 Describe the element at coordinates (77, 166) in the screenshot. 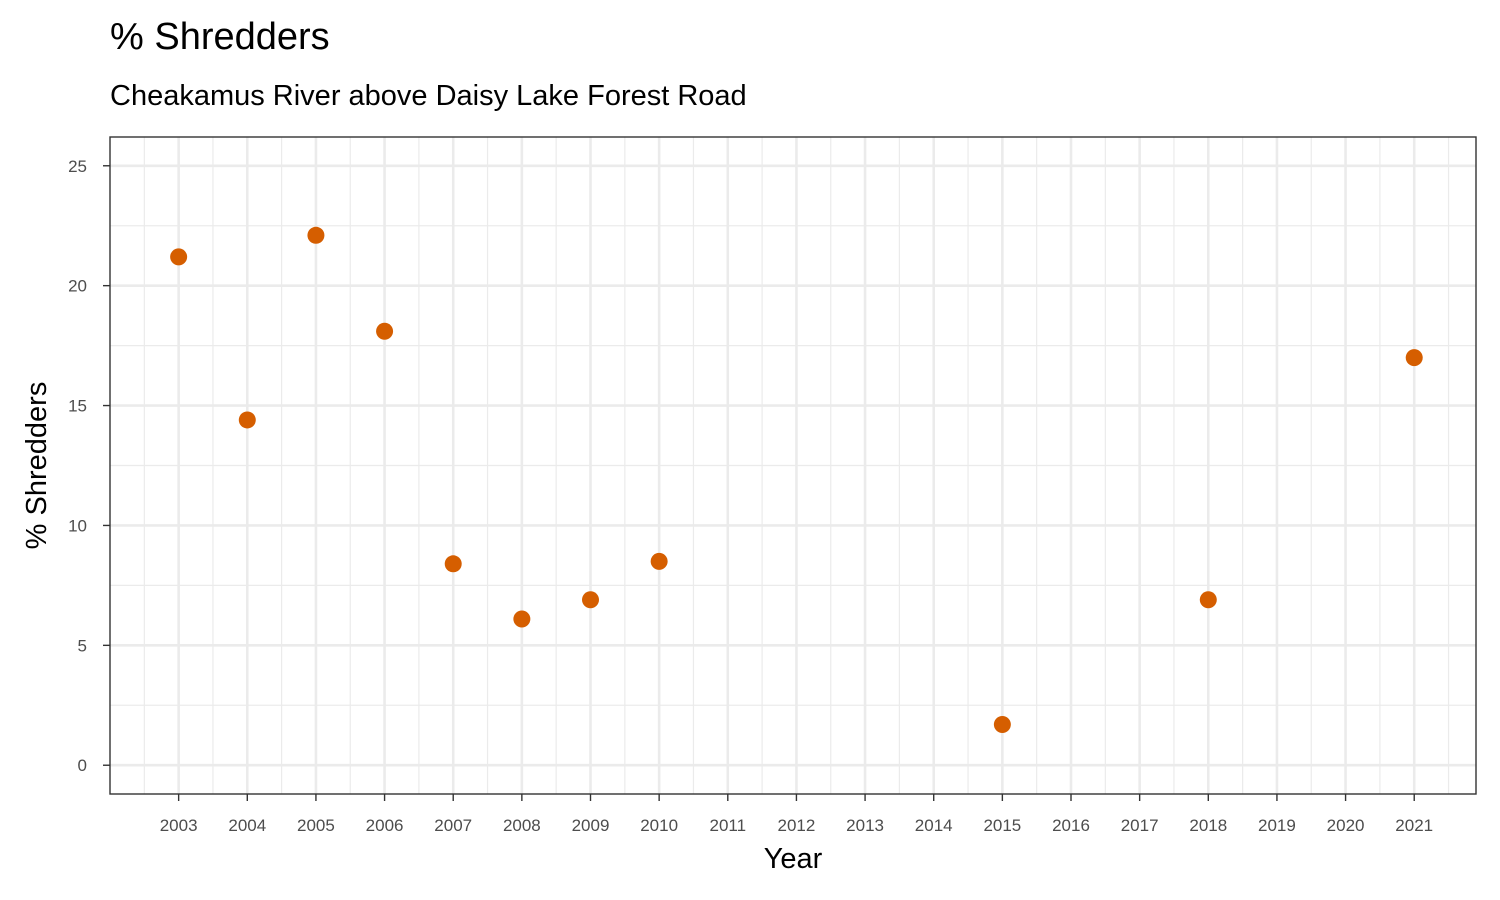

I see `y-tick-label: 25` at that location.